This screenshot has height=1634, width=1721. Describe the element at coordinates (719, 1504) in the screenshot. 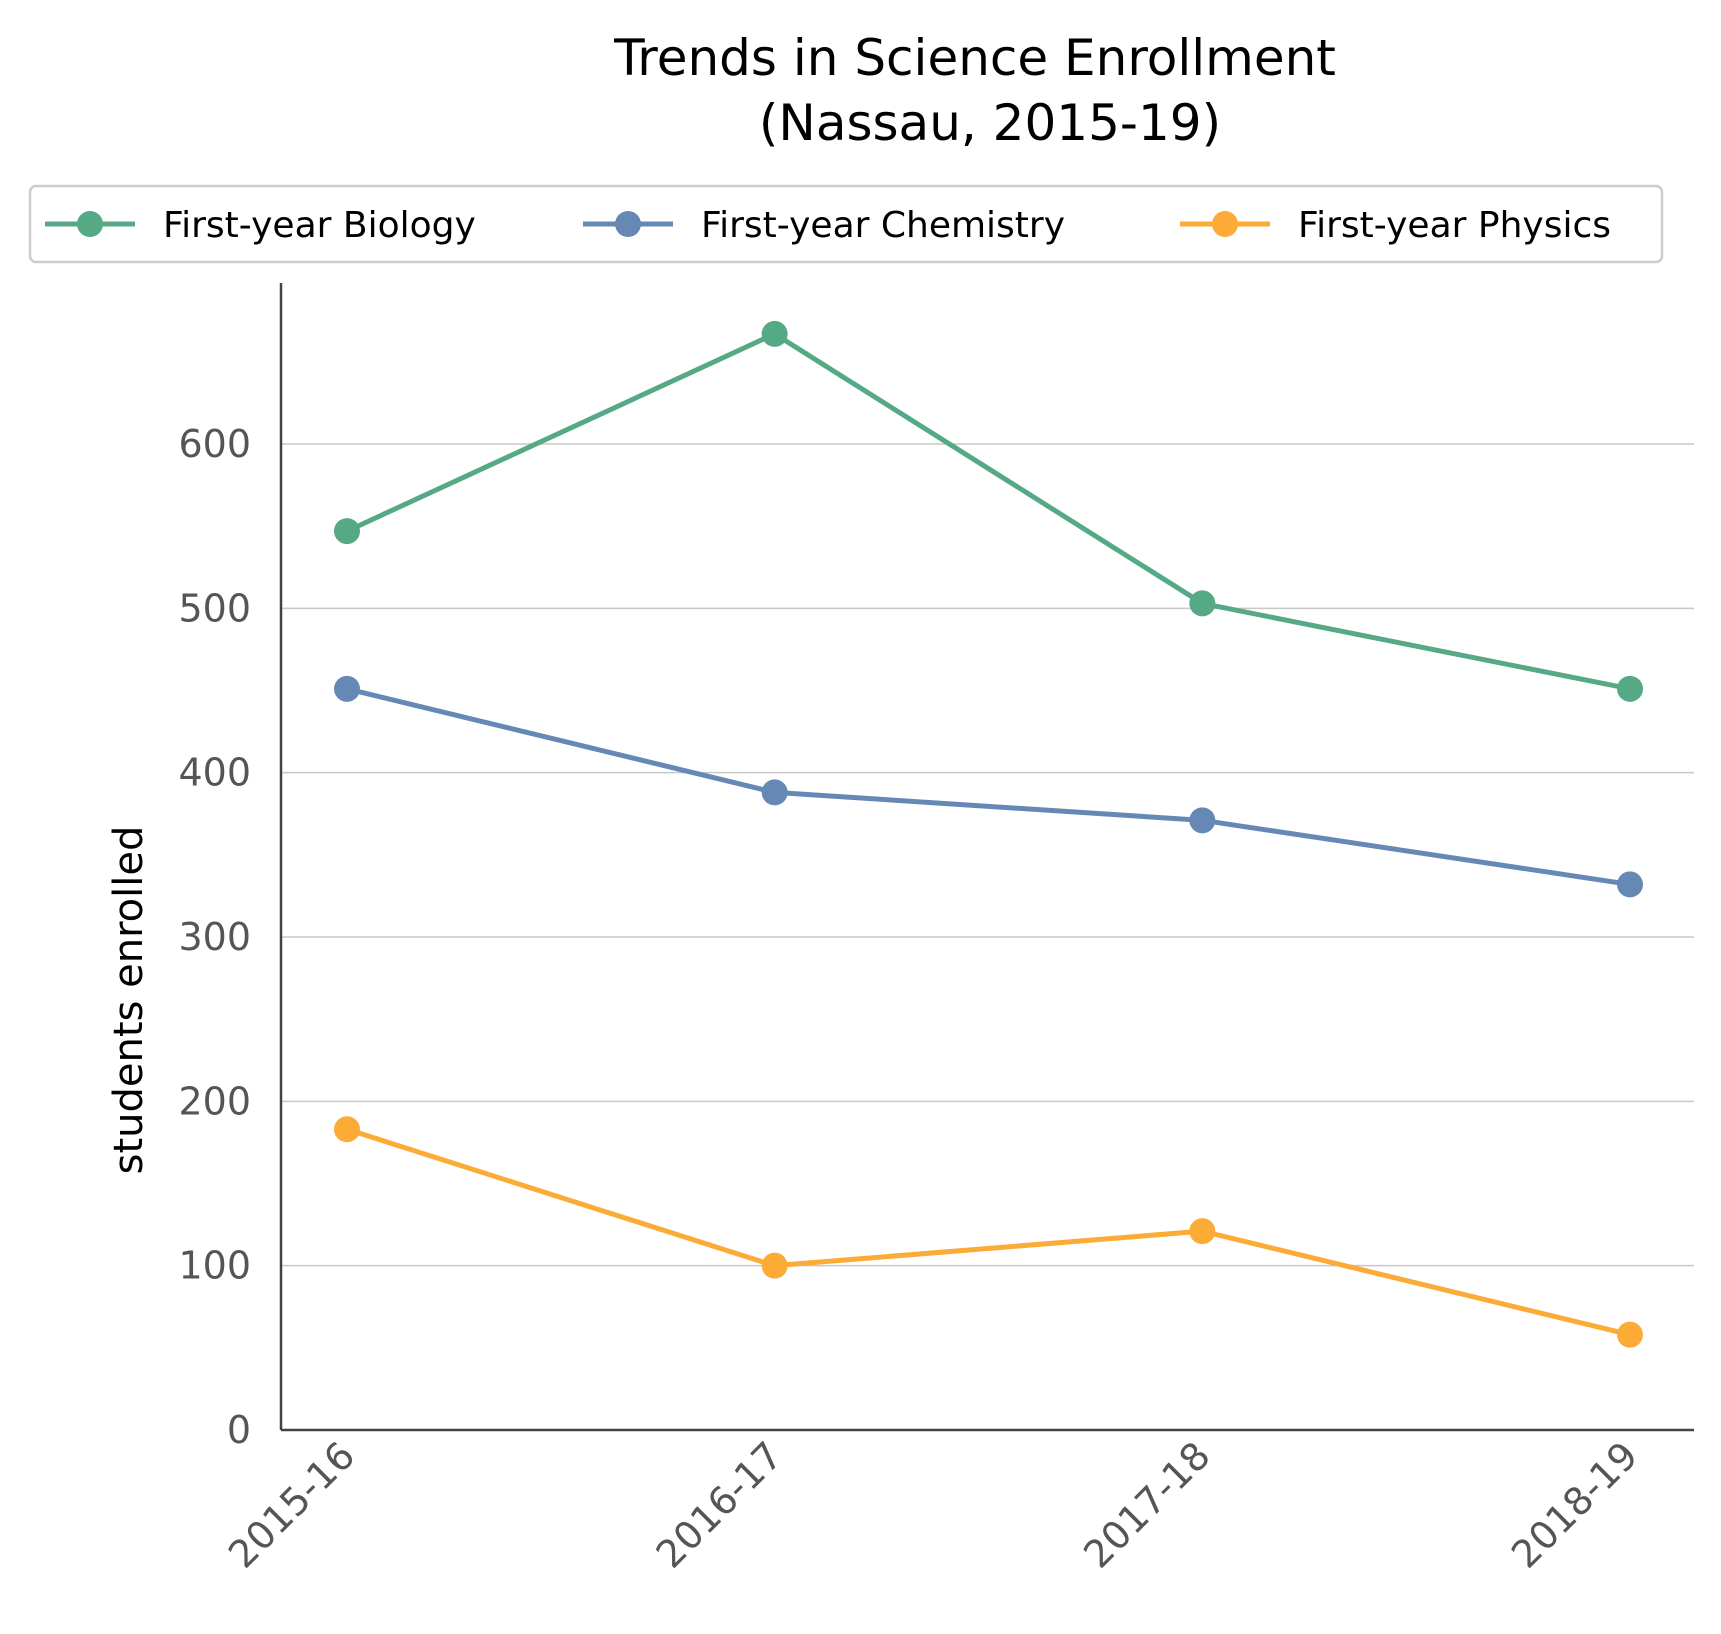

I see `x-tick-label-2016-17: 2016-17` at that location.